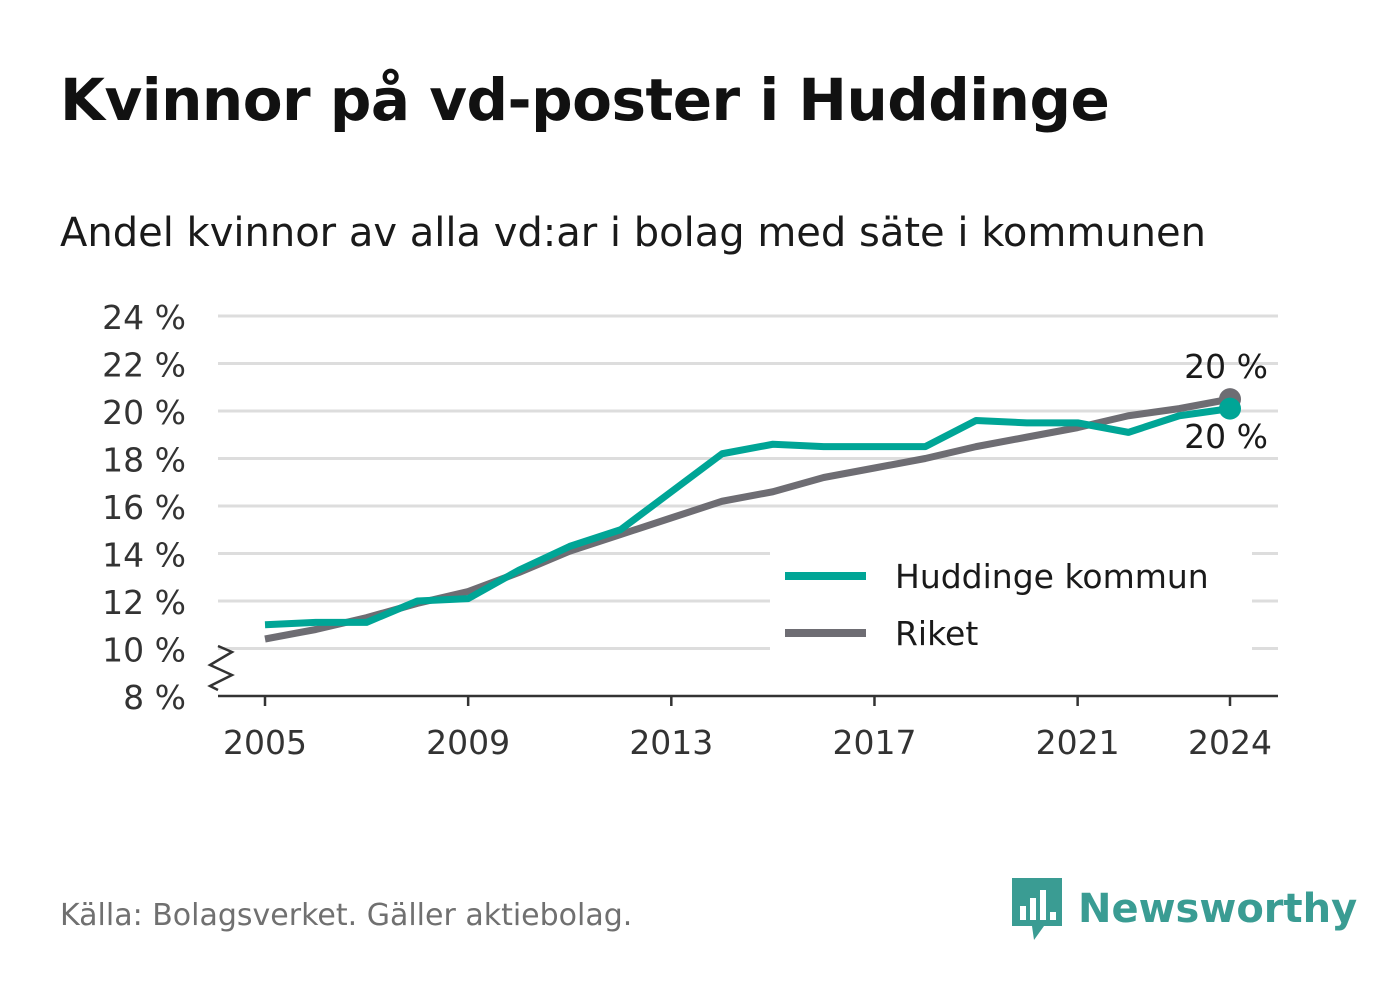 The height and width of the screenshot is (999, 1382). I want to click on y-axis-ticks: 8 % 10 % 12 % 14 % 16 % 18 % 20 % 22 % 24 %, so click(144, 507).